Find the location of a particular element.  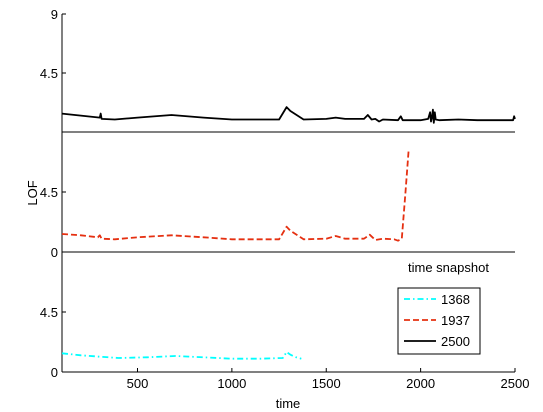

series-1937-line is located at coordinates (235, 195).